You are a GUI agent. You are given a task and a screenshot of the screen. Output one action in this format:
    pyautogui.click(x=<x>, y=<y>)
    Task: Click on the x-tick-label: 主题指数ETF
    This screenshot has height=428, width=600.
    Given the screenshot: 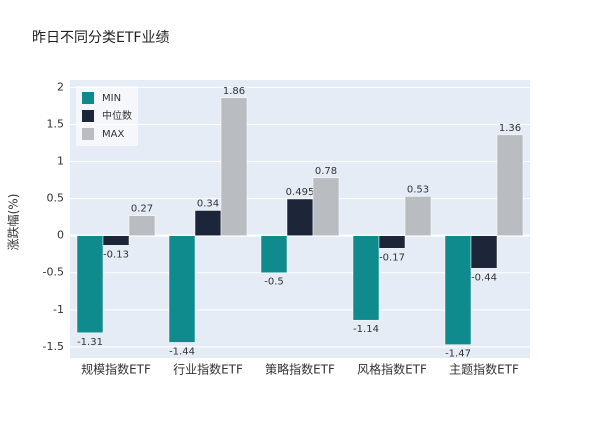 What is the action you would take?
    pyautogui.click(x=484, y=369)
    